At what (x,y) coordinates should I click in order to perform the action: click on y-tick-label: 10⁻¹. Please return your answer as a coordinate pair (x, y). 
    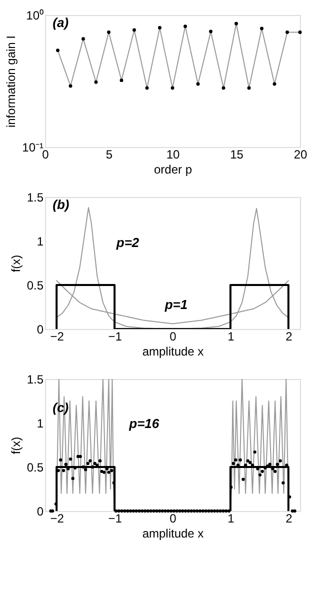
    Looking at the image, I should click on (33, 147).